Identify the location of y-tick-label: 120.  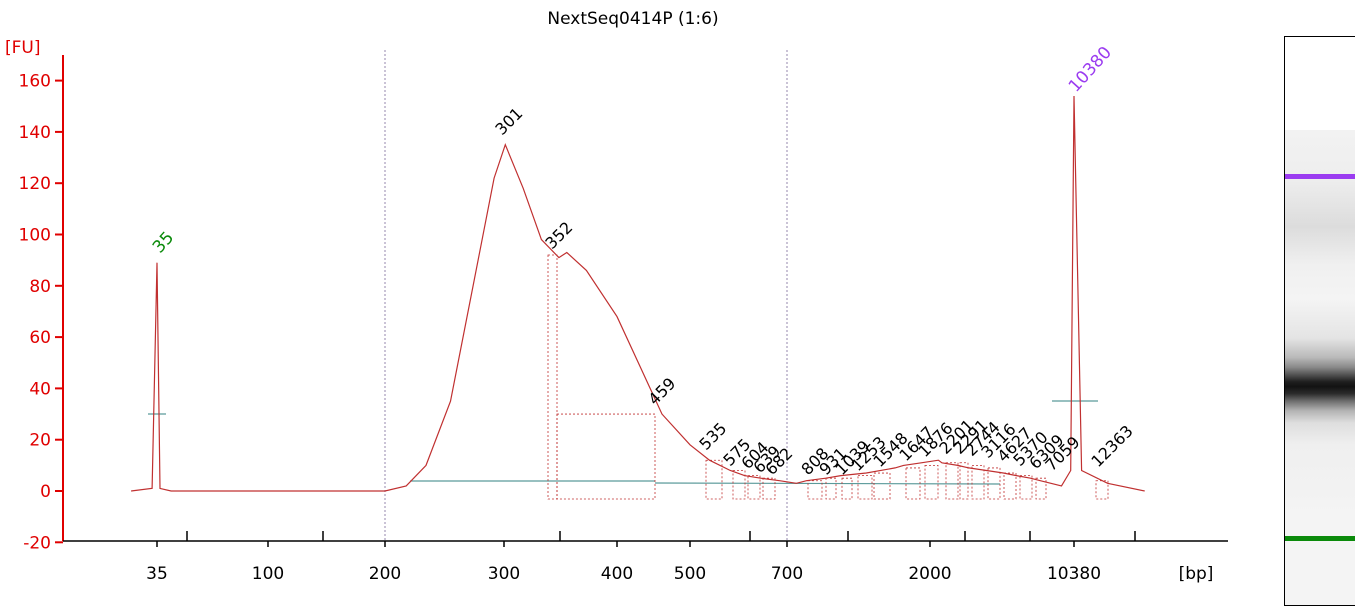
(35, 184).